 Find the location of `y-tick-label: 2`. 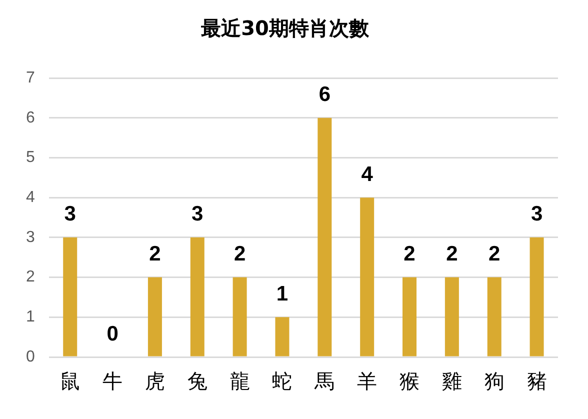

y-tick-label: 2 is located at coordinates (30, 277).